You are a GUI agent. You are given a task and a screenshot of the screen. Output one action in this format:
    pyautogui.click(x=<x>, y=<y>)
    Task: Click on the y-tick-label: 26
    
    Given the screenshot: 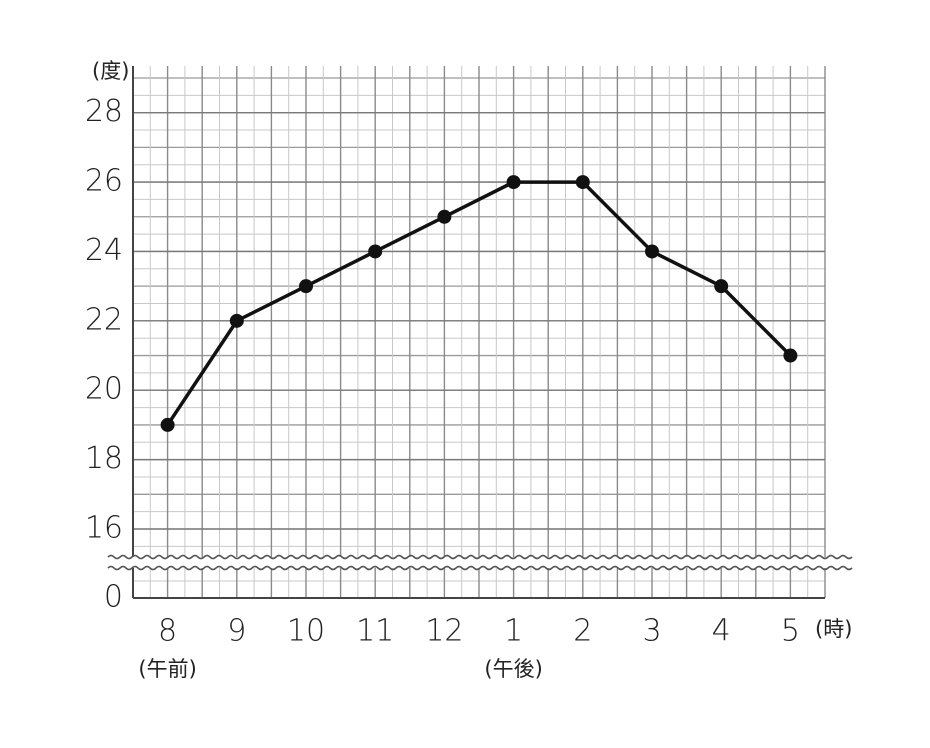 What is the action you would take?
    pyautogui.click(x=104, y=181)
    